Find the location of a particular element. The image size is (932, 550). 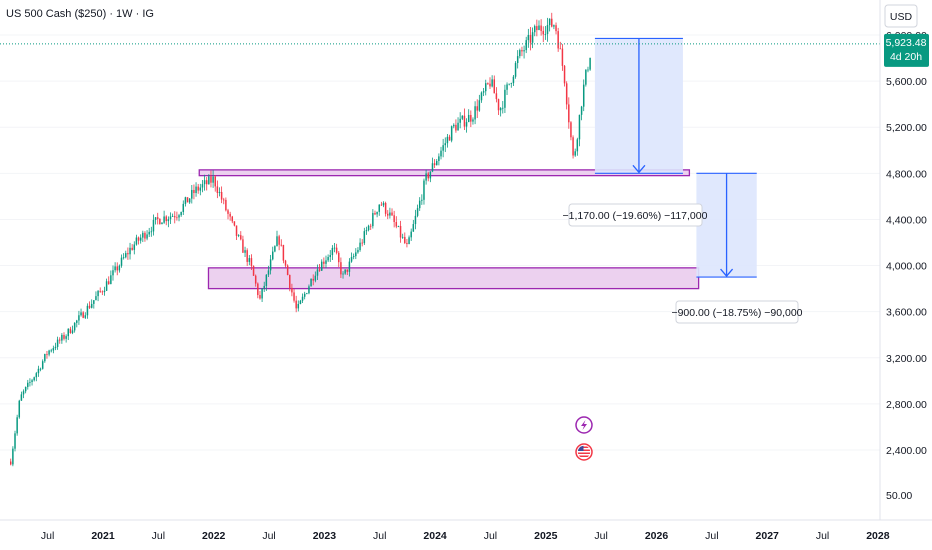

y-tick-label: 4,800.00 is located at coordinates (906, 174).